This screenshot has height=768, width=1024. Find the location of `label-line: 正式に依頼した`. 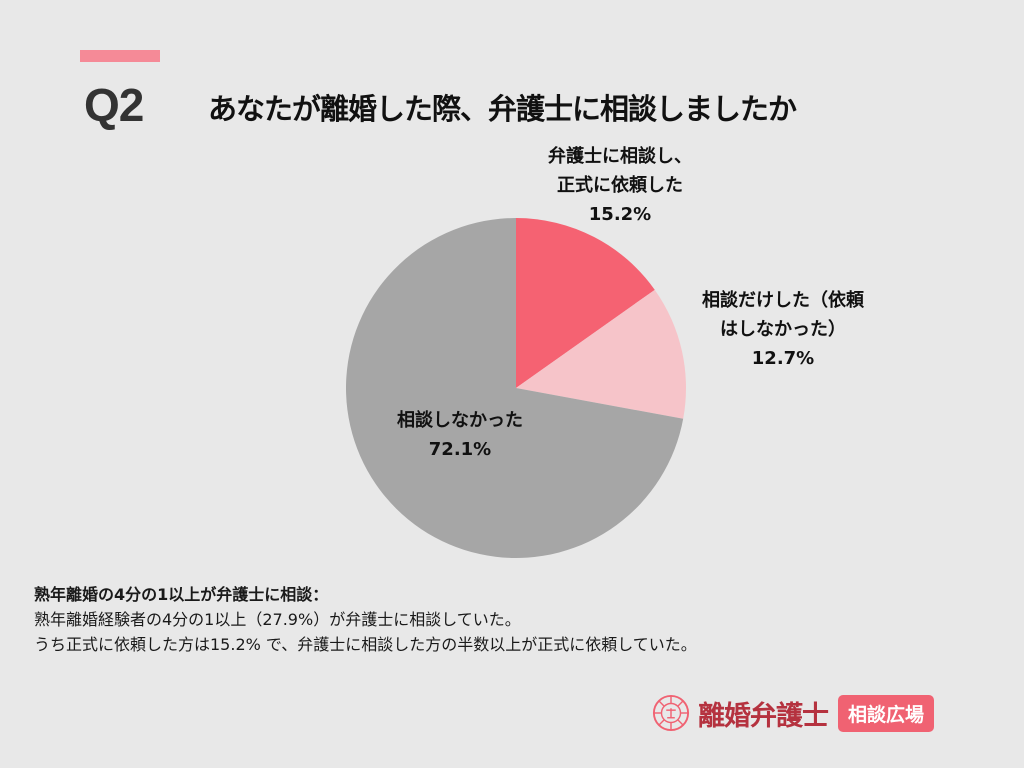

label-line: 正式に依頼した is located at coordinates (620, 185).